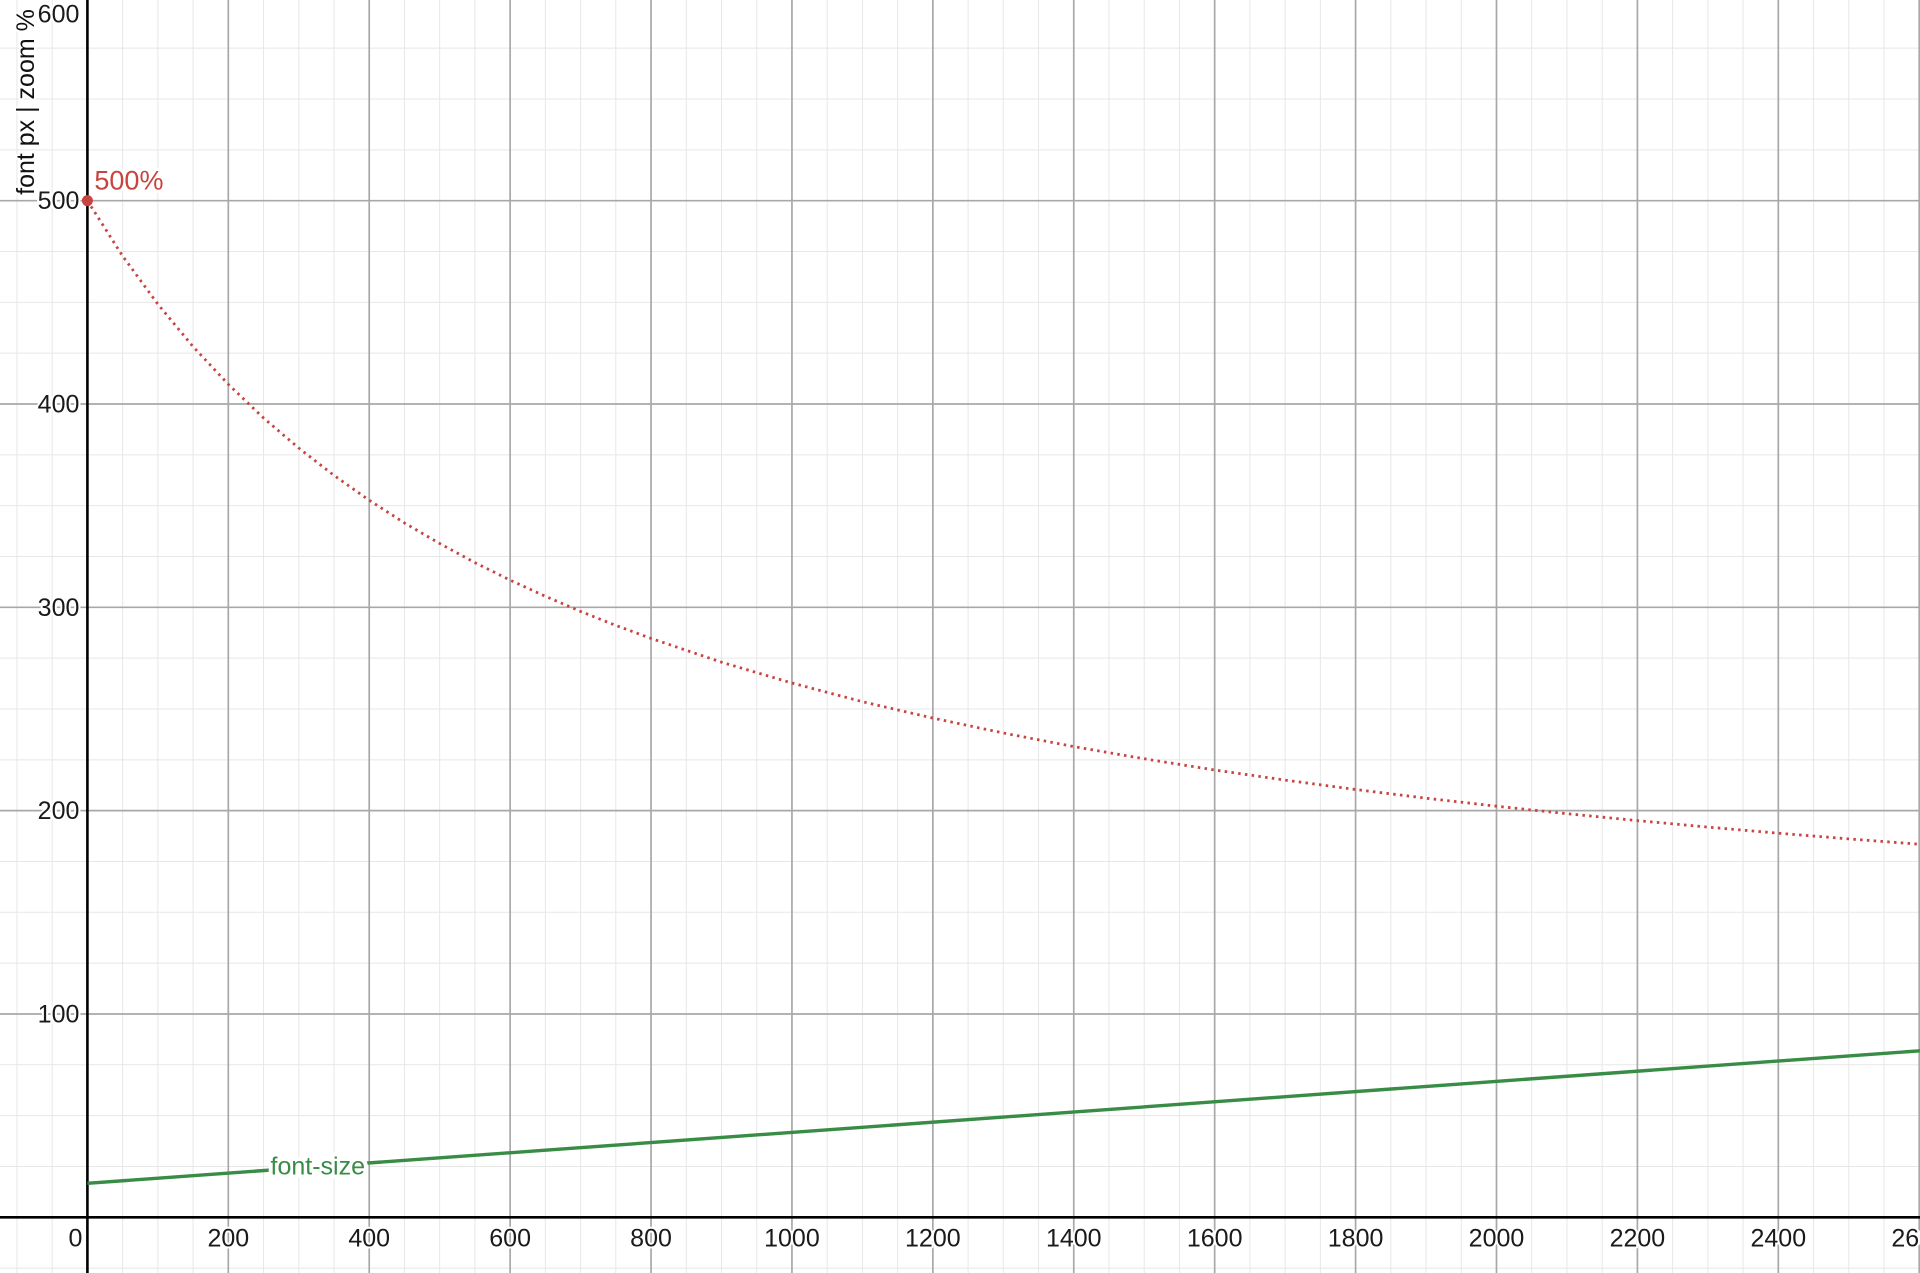 The image size is (1920, 1273). I want to click on y-tick-label: 200, so click(59, 811).